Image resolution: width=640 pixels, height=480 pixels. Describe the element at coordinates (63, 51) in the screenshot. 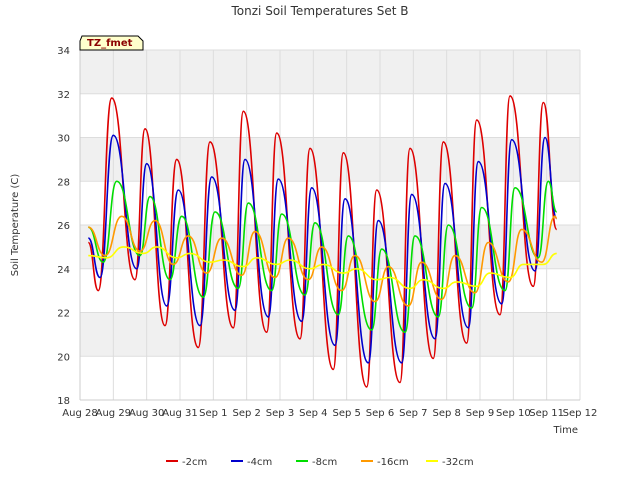

I see `y-tick-label: 34` at that location.